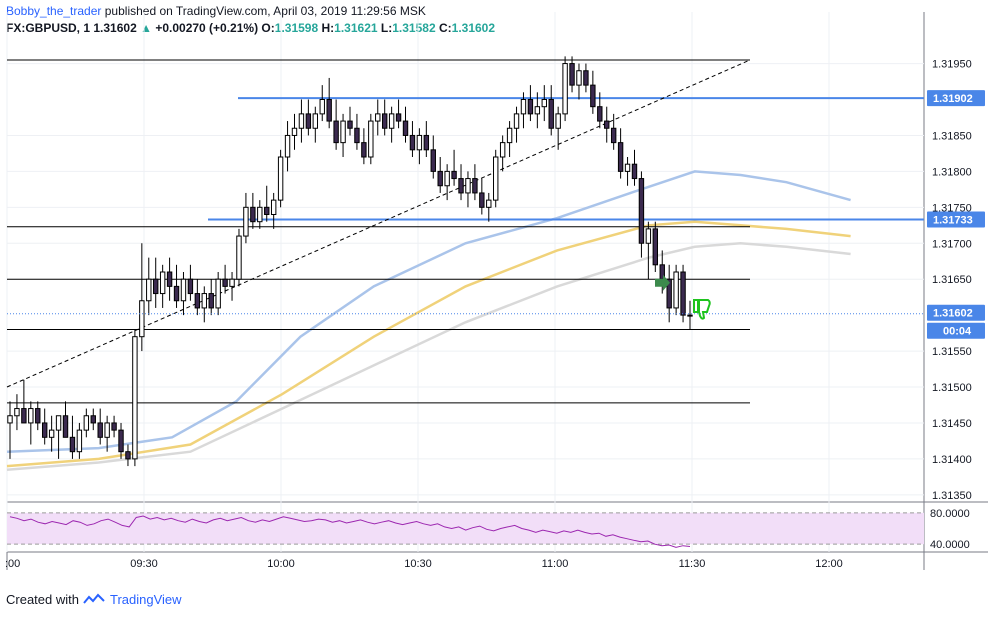 The width and height of the screenshot is (988, 618). What do you see at coordinates (952, 388) in the screenshot?
I see `y-tick-label: 1.31500` at bounding box center [952, 388].